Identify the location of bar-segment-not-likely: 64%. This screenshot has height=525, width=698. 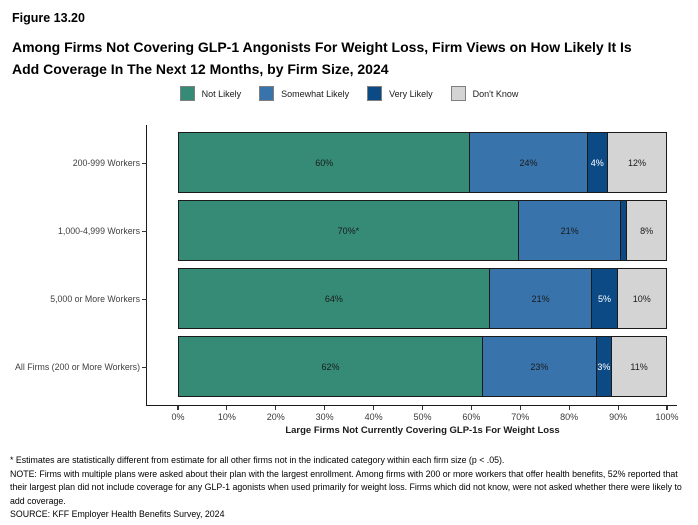
(334, 298).